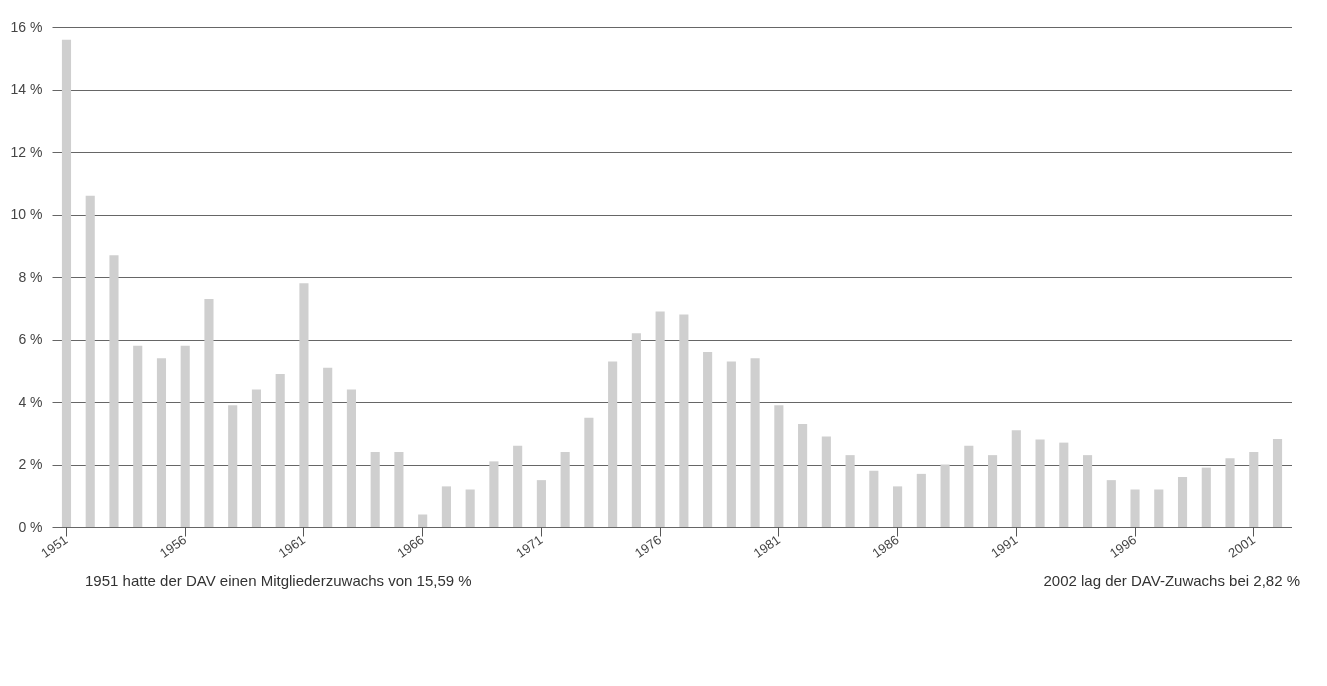 This screenshot has width=1327, height=686. What do you see at coordinates (30, 464) in the screenshot?
I see `y-tick-label: 2 %` at bounding box center [30, 464].